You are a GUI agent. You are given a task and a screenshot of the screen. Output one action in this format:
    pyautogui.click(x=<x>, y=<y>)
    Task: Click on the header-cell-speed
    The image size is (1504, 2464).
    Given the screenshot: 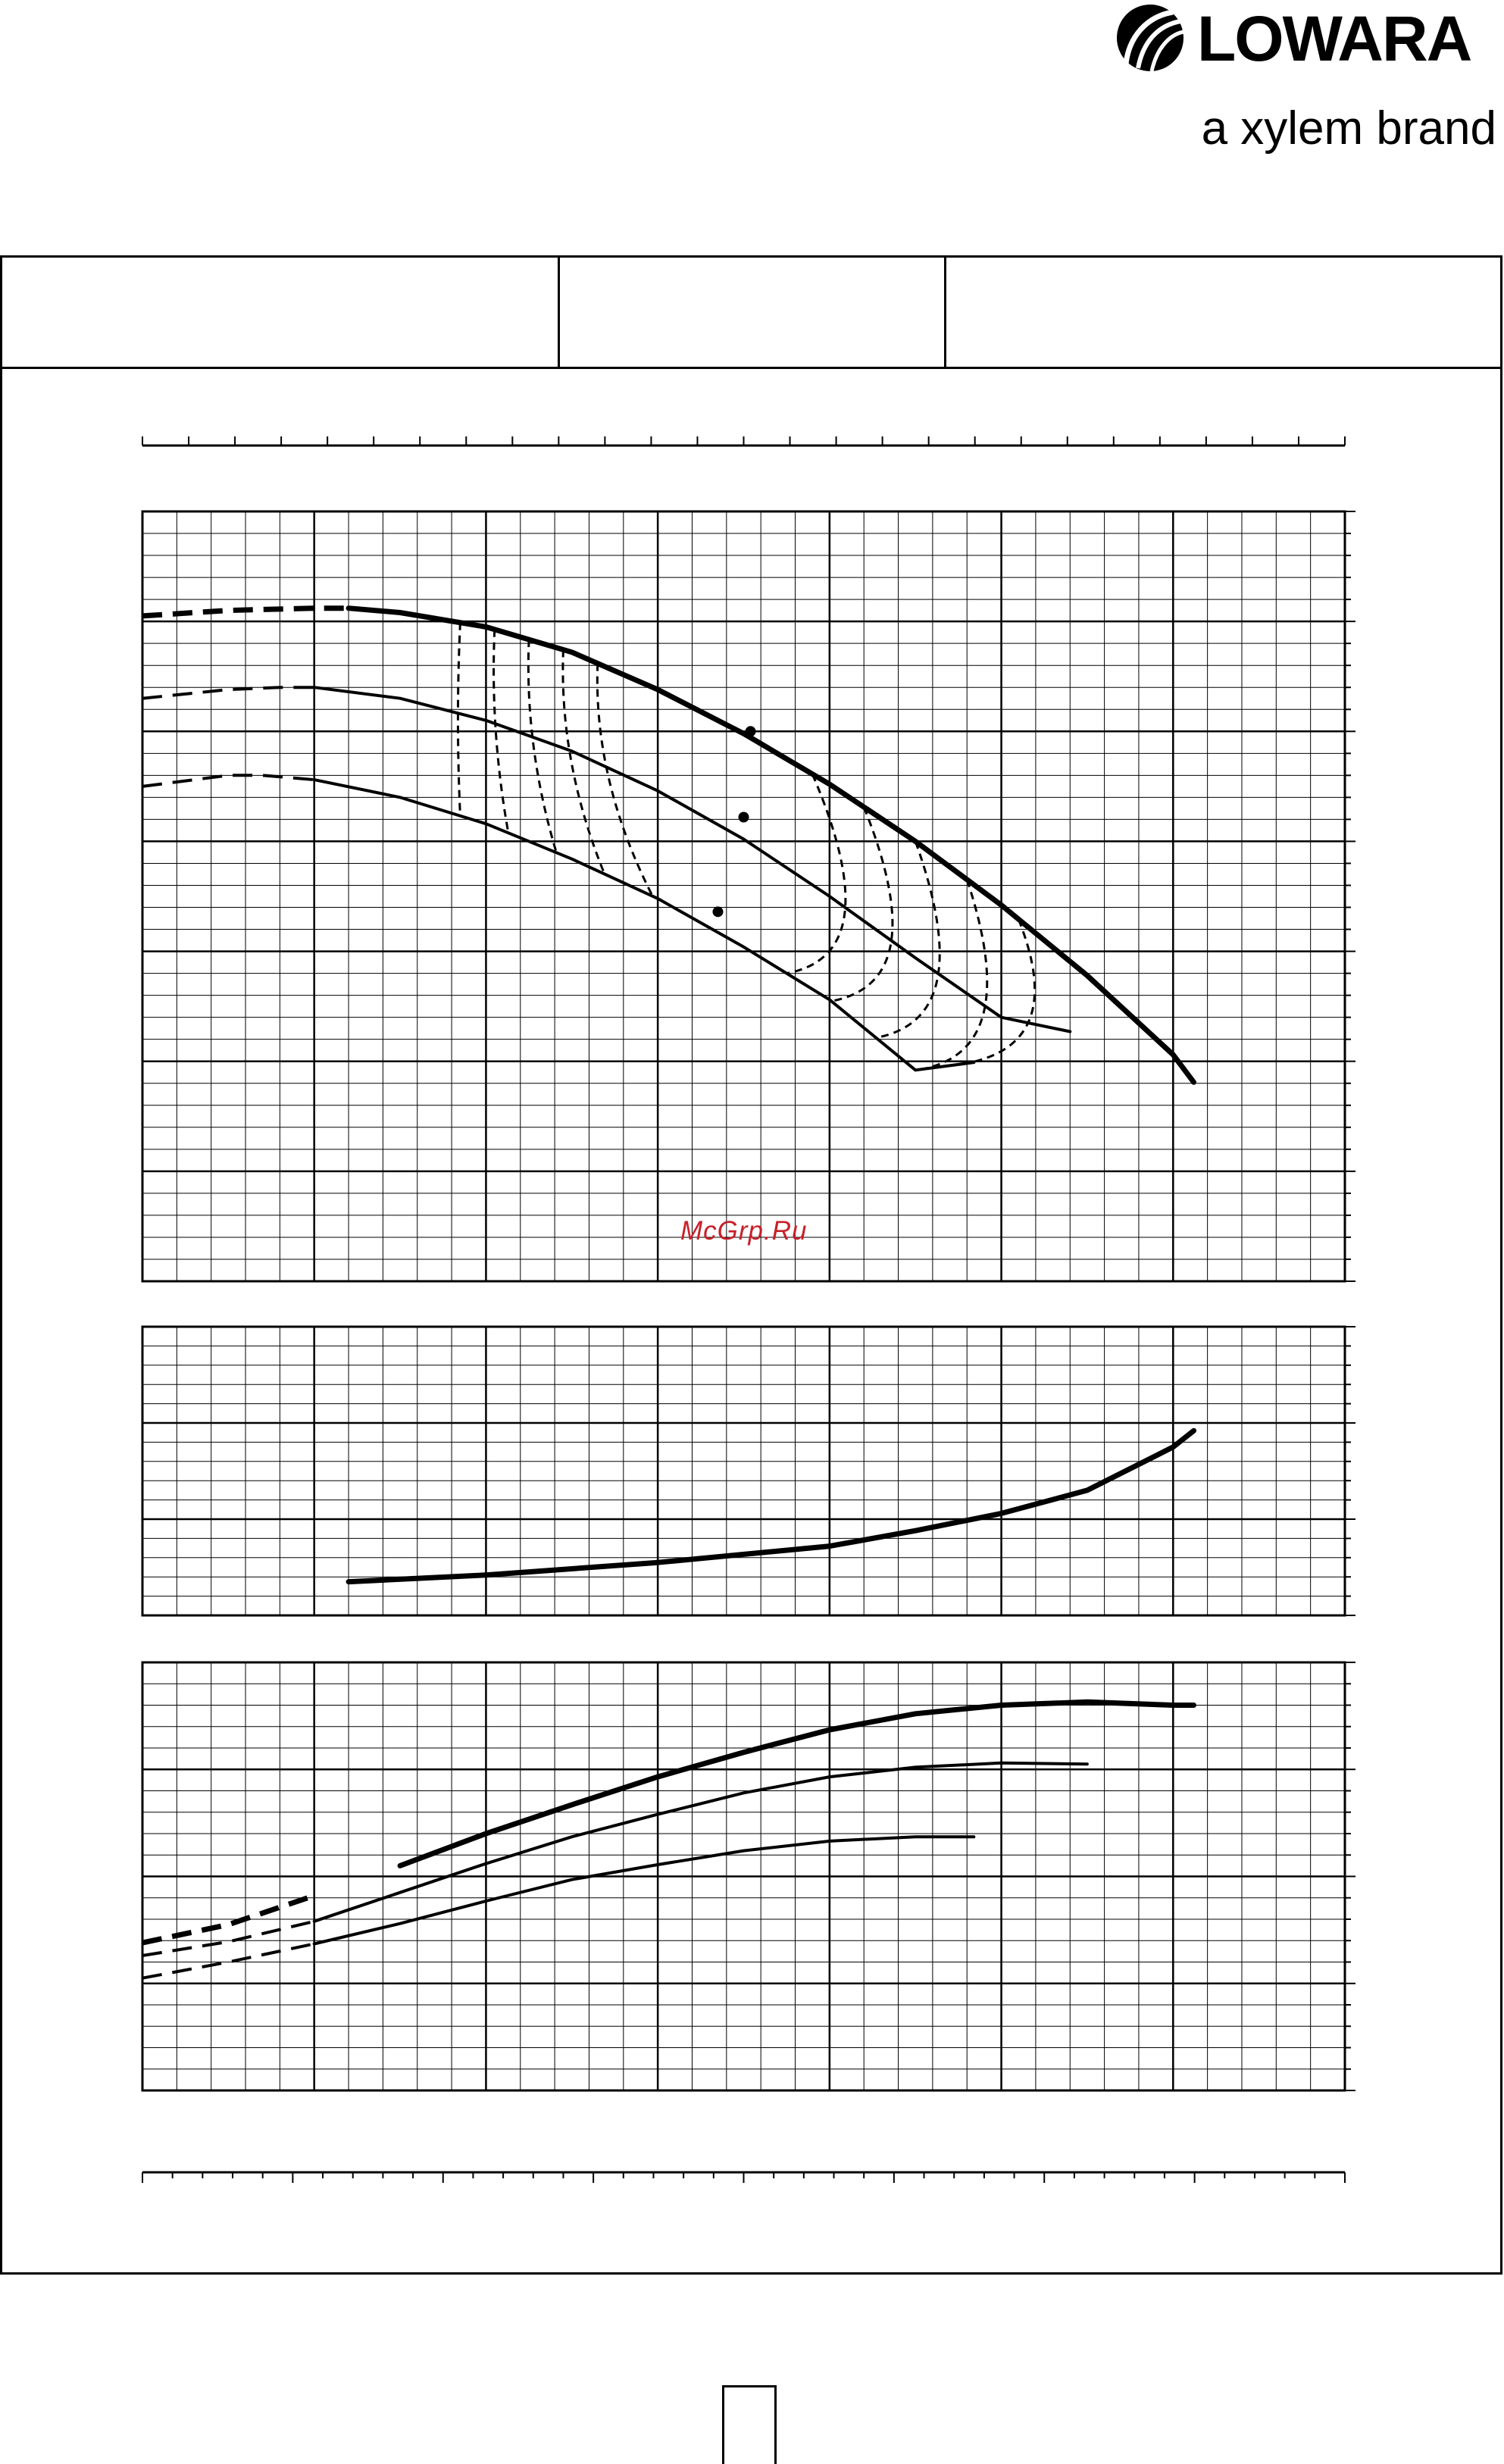 What is the action you would take?
    pyautogui.click(x=753, y=312)
    